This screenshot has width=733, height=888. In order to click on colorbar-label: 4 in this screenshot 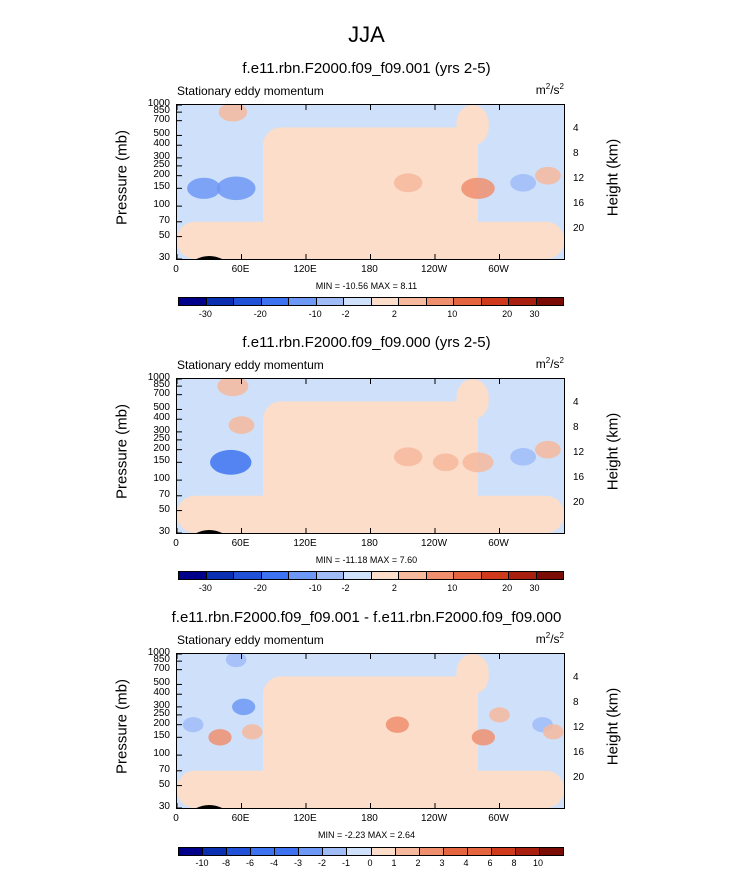, I will do `click(466, 863)`.